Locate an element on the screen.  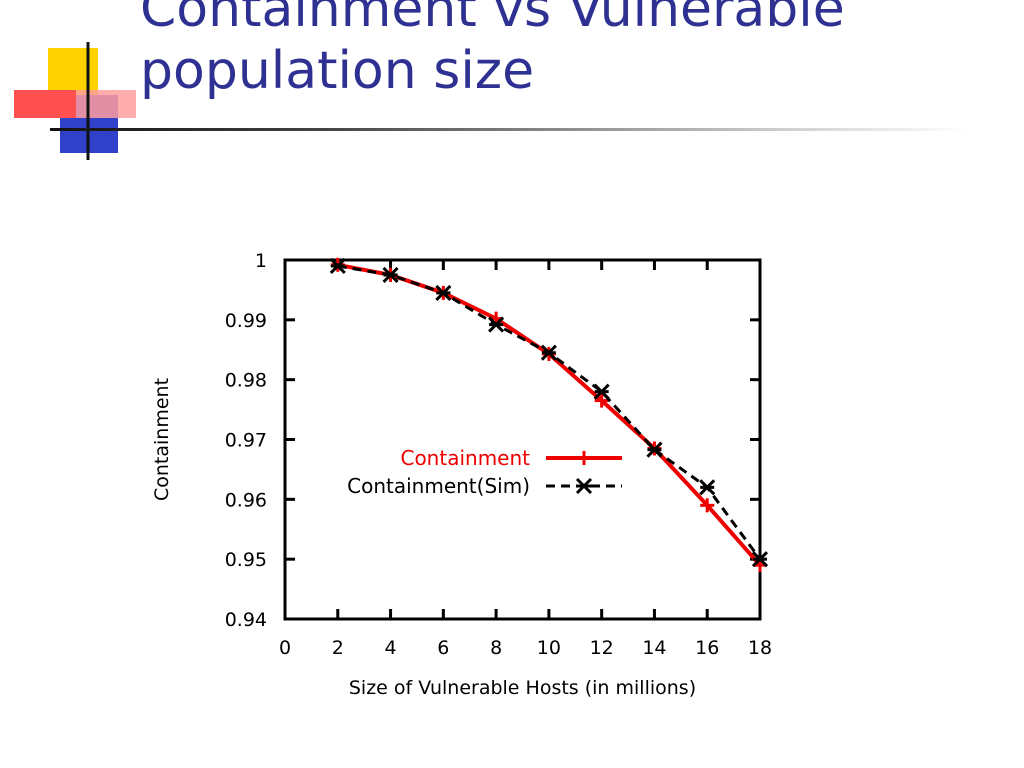
y-tick-label: 0.94 is located at coordinates (246, 620).